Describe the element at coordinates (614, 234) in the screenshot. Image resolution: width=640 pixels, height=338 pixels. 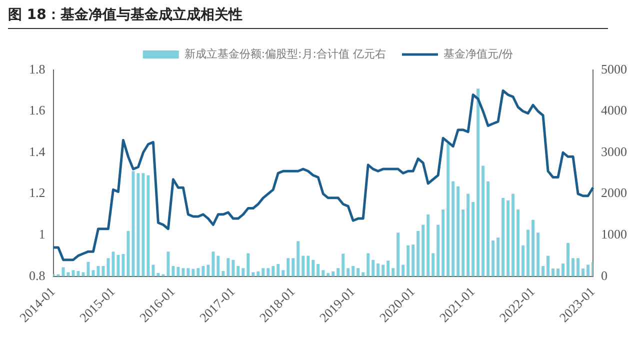
I see `y2-tick-label: 1000` at that location.